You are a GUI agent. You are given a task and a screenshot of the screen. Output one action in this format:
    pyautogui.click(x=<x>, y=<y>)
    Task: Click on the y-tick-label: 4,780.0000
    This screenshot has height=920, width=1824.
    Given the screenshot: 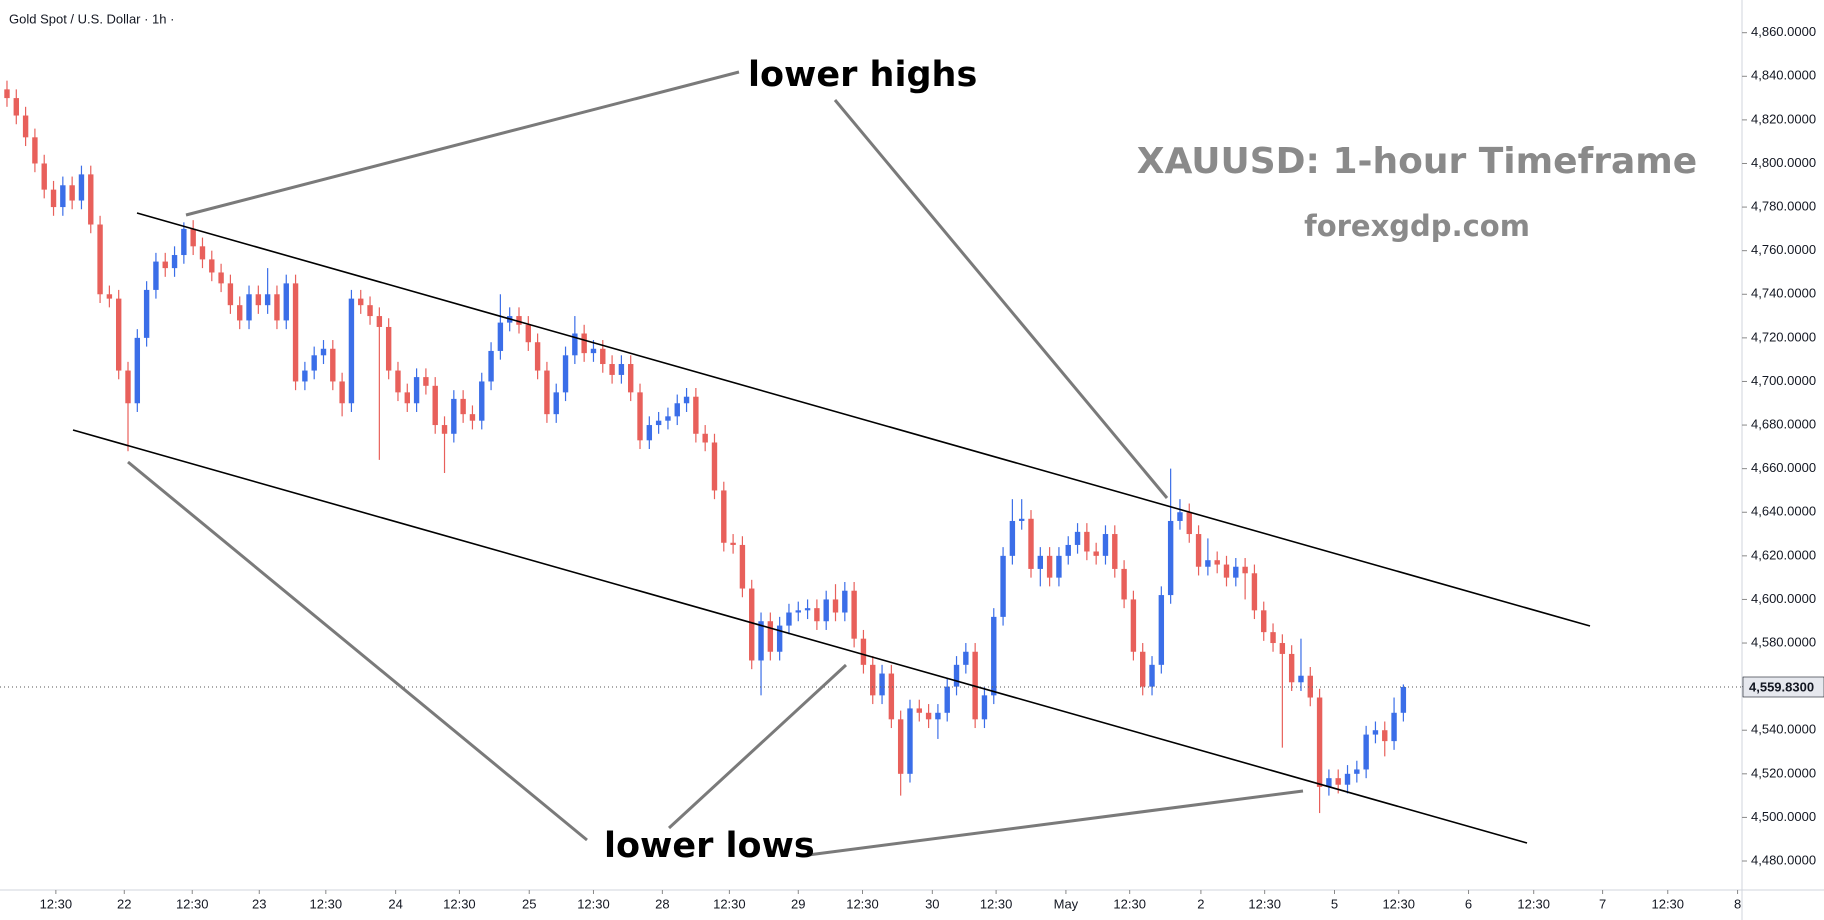 What is the action you would take?
    pyautogui.click(x=1783, y=206)
    